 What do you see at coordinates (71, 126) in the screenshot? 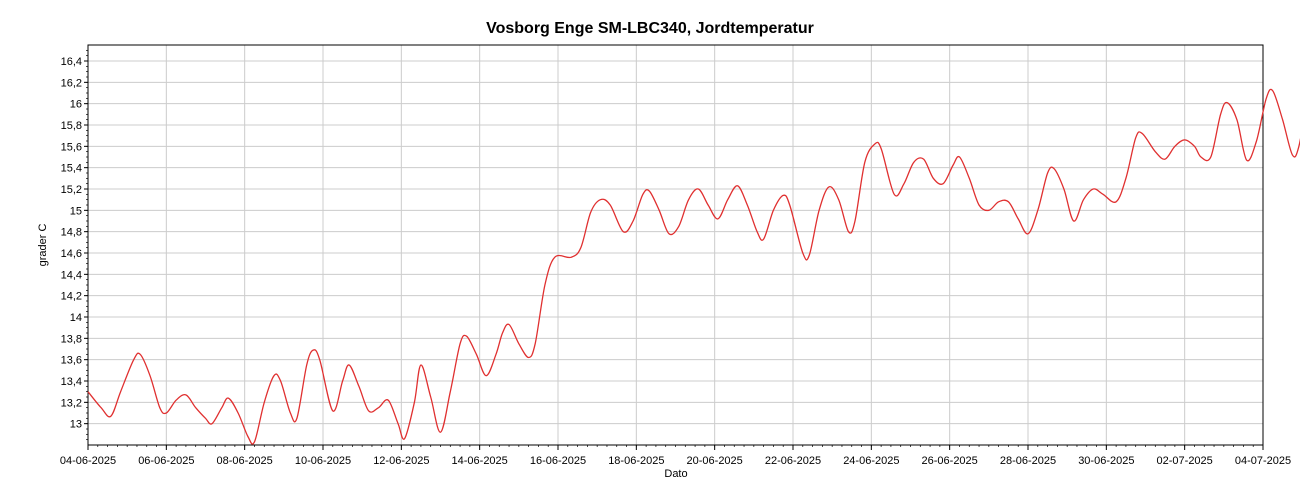
I see `y-tick-label: 15,8` at bounding box center [71, 126].